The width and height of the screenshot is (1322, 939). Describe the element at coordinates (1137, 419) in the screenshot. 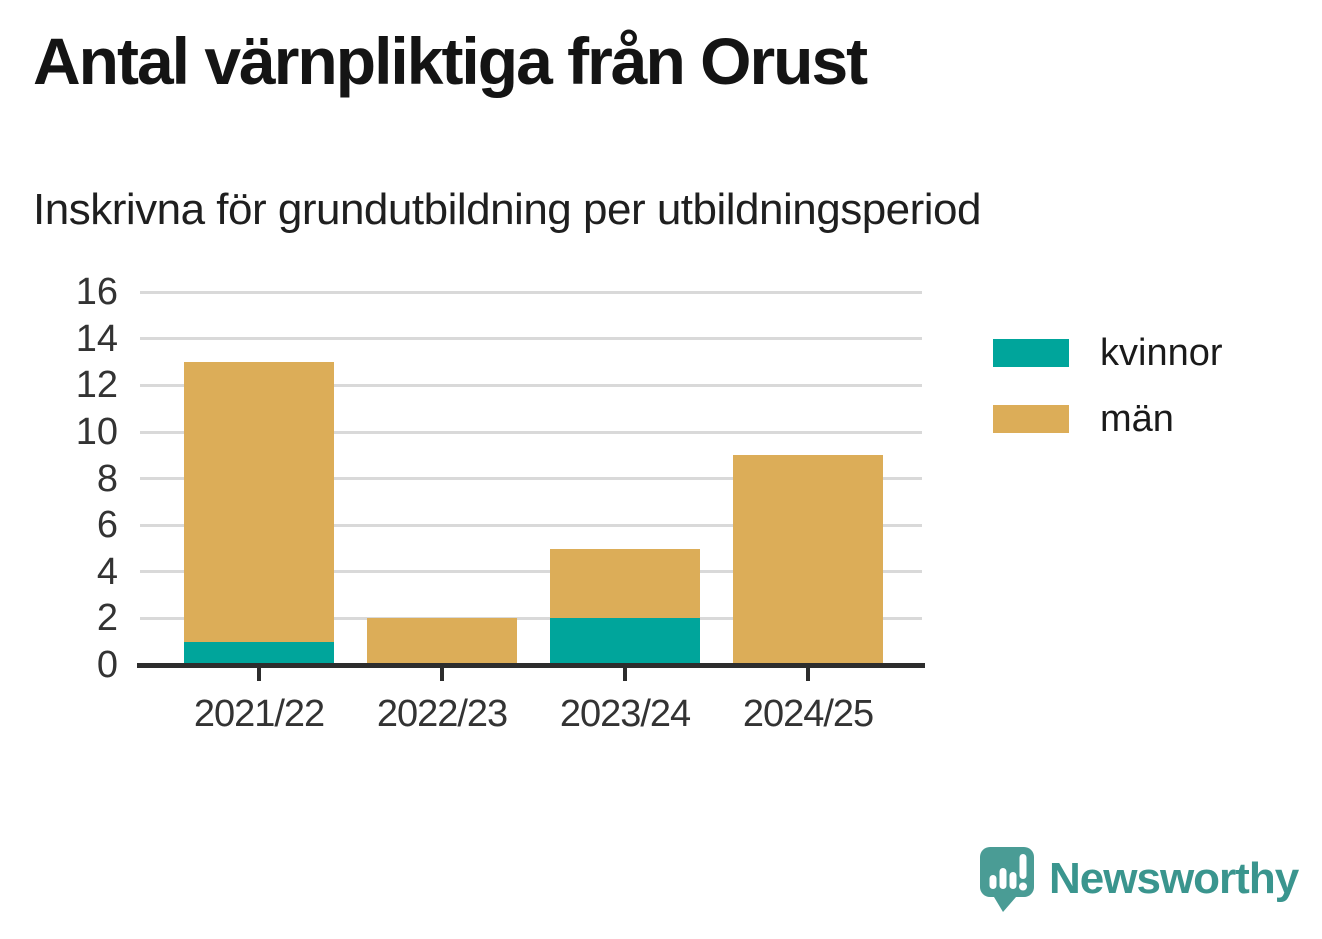

I see `legend-label: män` at that location.